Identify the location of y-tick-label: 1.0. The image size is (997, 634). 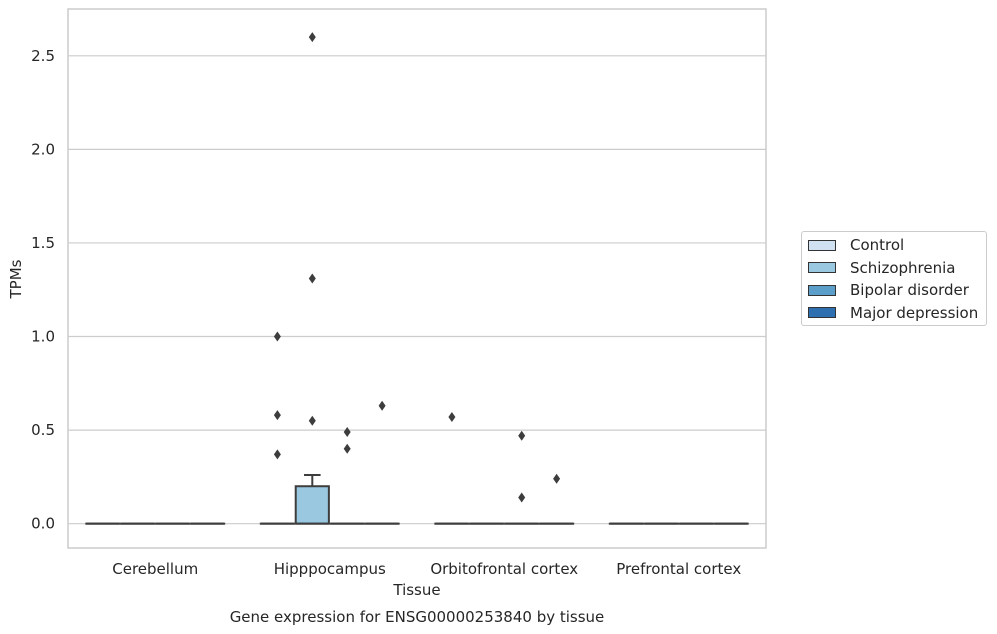
(43, 337).